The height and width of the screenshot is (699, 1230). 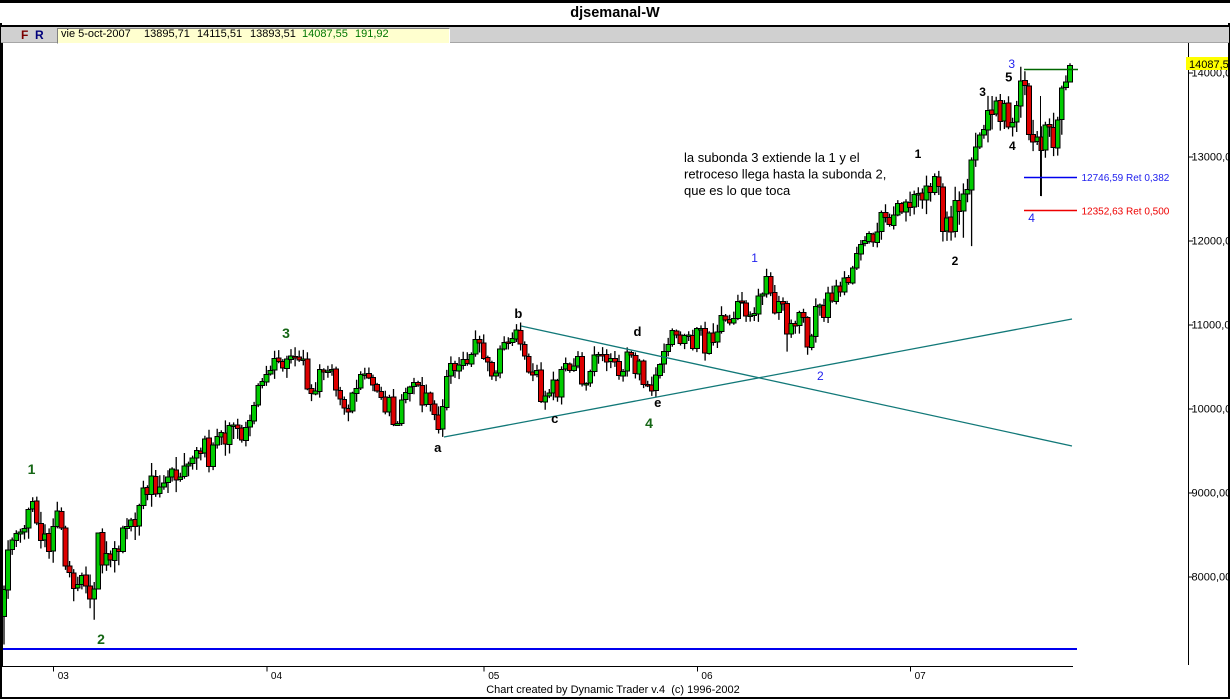 What do you see at coordinates (1211, 242) in the screenshot?
I see `svg-text: 12000,0` at bounding box center [1211, 242].